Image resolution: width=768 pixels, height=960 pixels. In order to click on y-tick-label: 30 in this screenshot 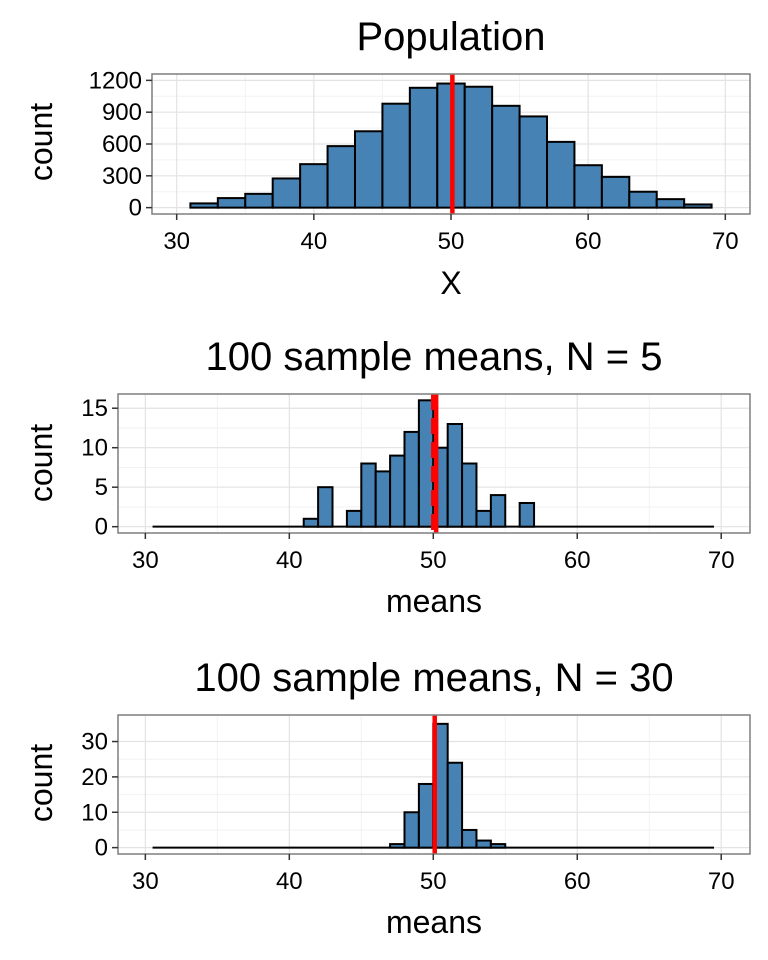, I will do `click(94, 742)`.